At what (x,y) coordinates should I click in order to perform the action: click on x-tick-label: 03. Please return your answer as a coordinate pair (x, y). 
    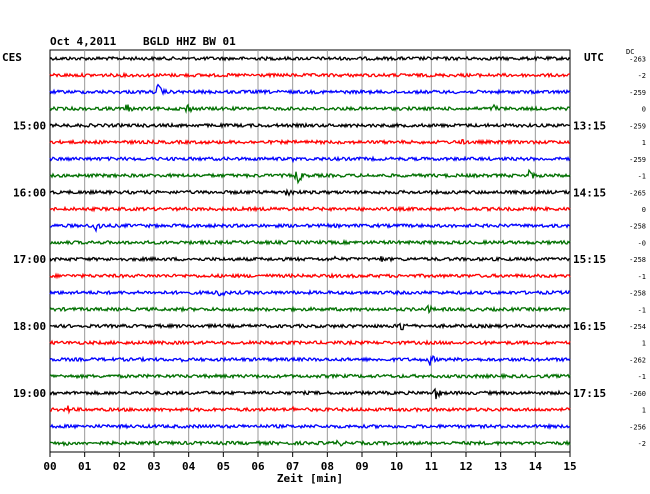
    Looking at the image, I should click on (153, 466).